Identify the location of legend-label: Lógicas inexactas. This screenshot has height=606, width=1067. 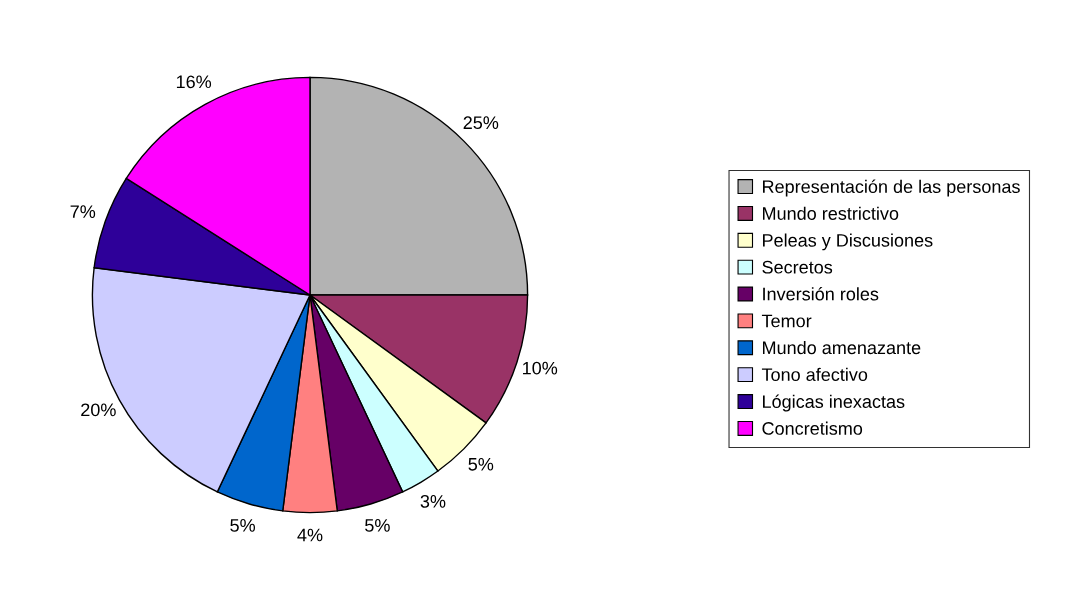
(834, 403).